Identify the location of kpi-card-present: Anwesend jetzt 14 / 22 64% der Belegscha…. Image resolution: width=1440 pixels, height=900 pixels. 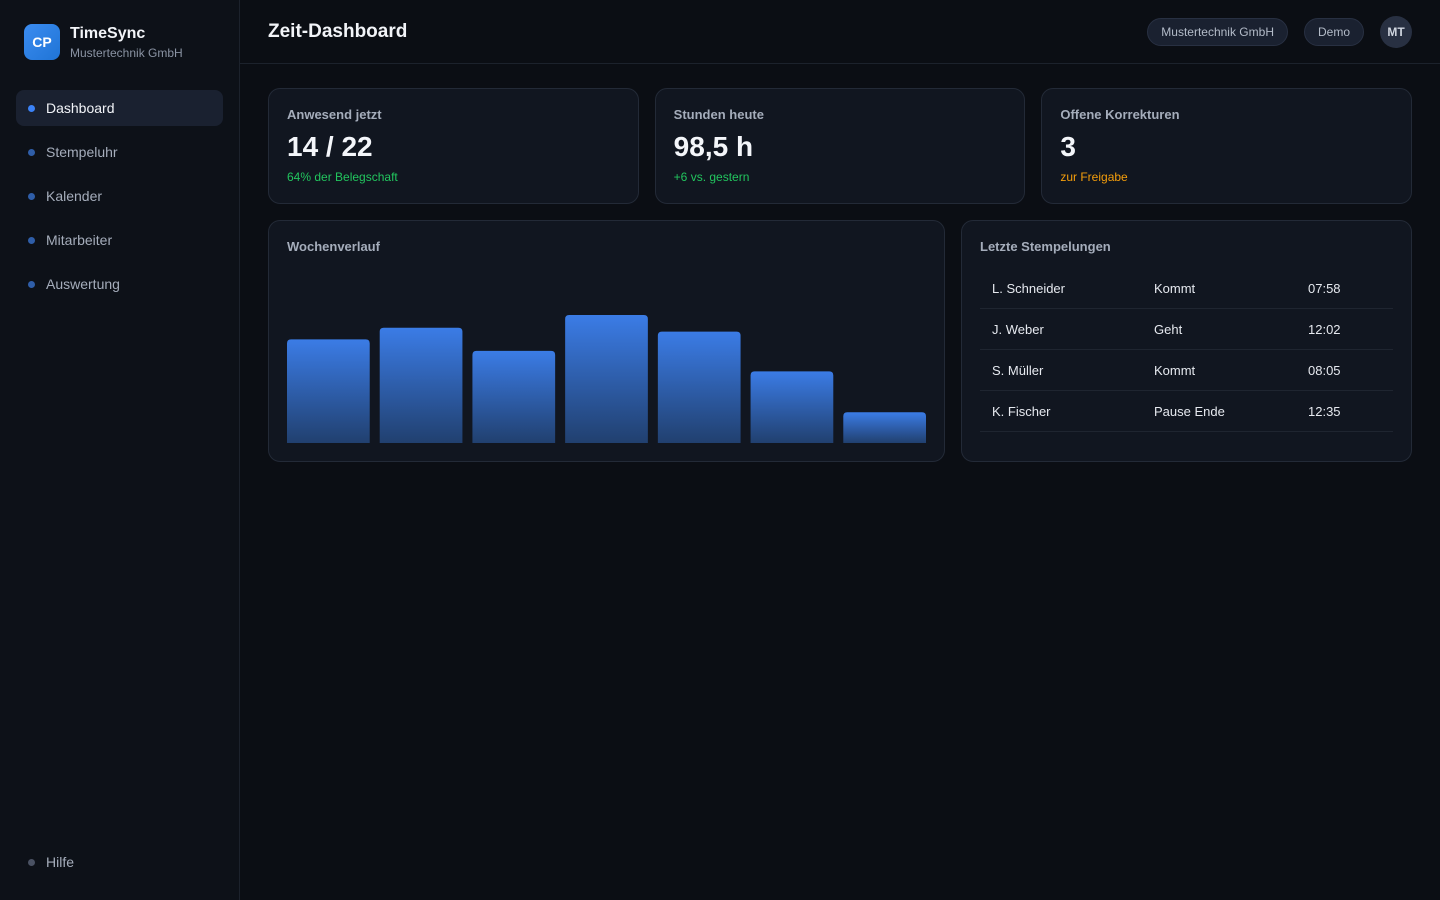
(453, 146).